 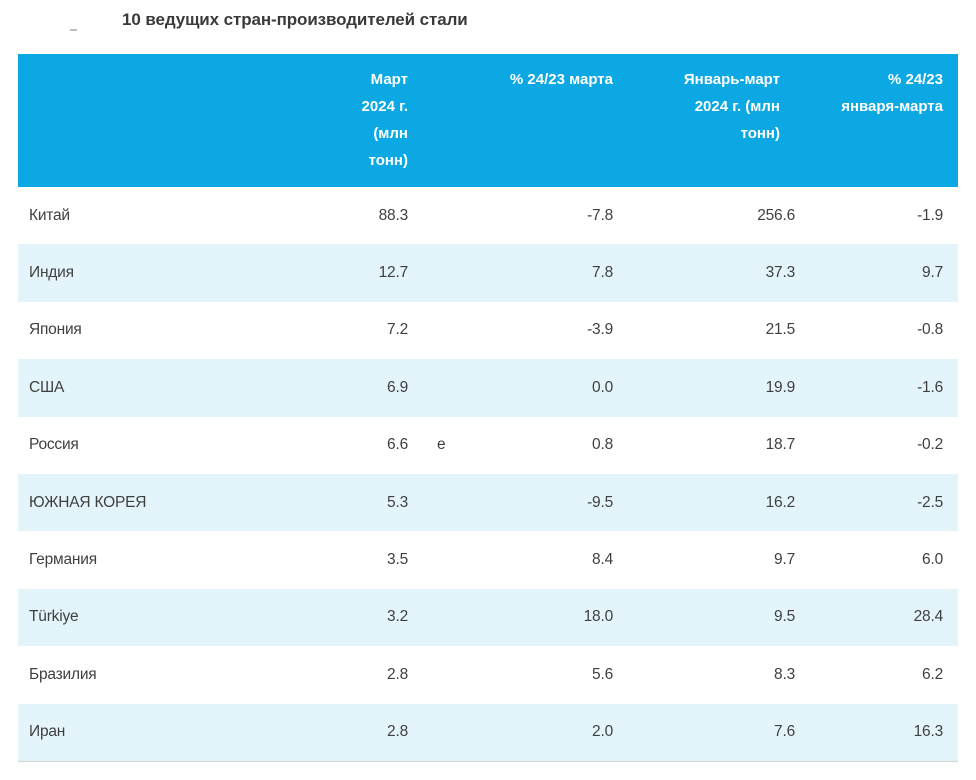 I want to click on cell-pct-jan-mar: -0.8, so click(x=930, y=330).